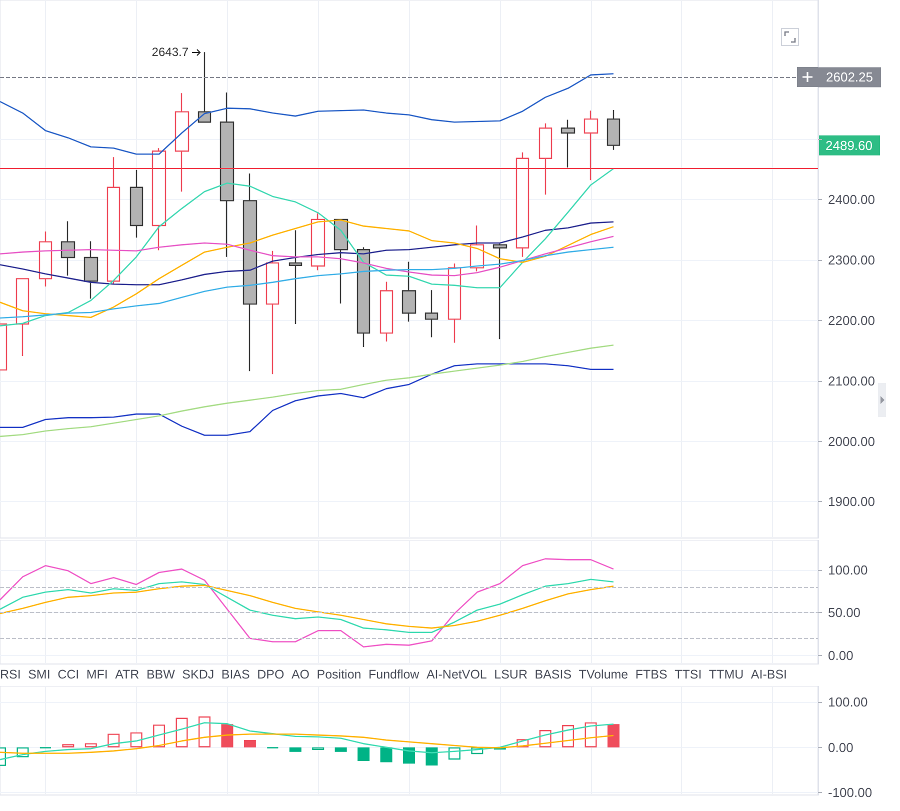 The image size is (900, 811). Describe the element at coordinates (235, 675) in the screenshot. I see `text: BIAS` at that location.